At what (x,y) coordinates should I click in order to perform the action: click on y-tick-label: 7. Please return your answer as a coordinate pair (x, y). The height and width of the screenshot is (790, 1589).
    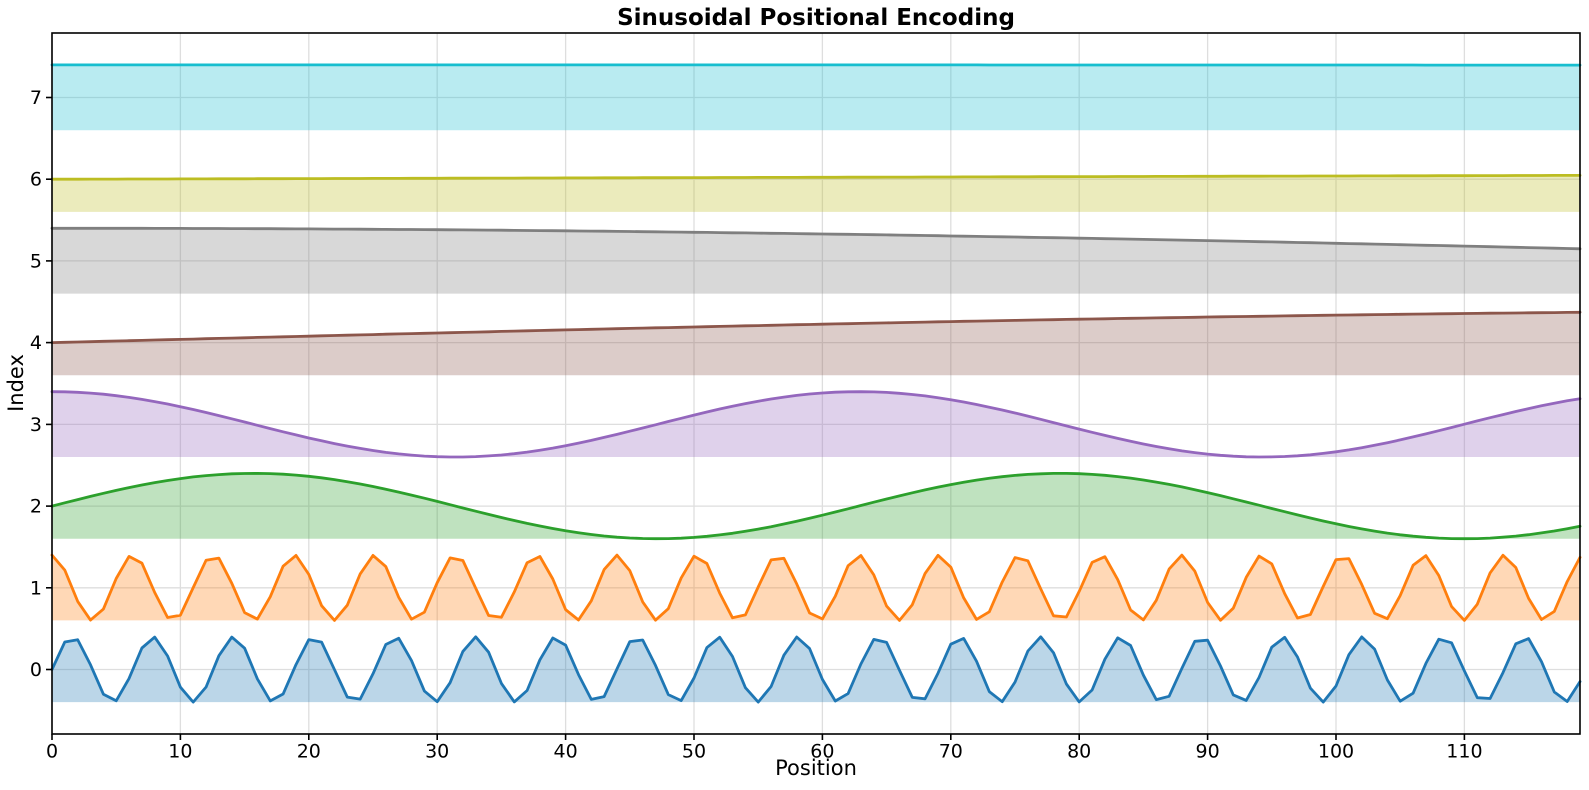
    Looking at the image, I should click on (36, 98).